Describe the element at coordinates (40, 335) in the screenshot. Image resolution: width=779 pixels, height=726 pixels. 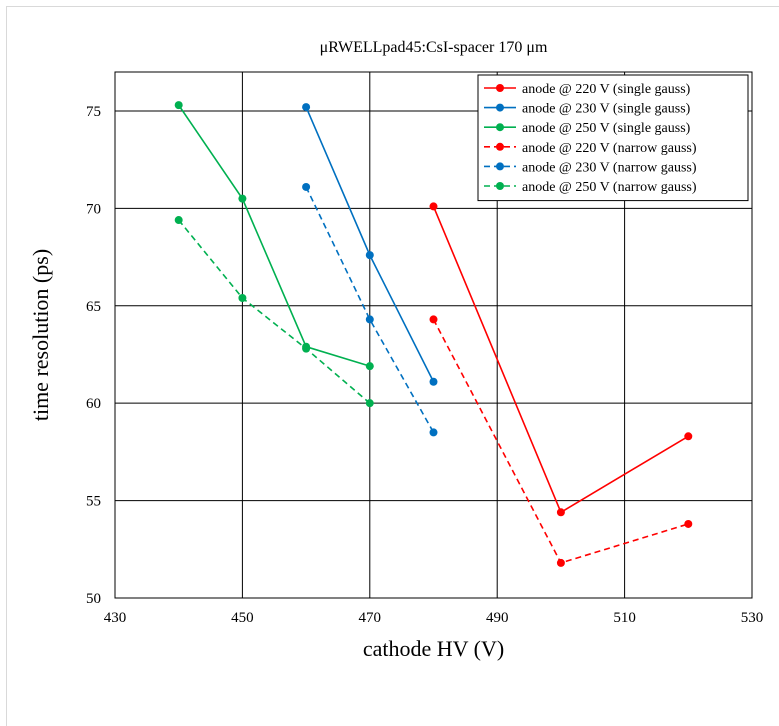
I see `y-axis-label: time resolution (ps)` at that location.